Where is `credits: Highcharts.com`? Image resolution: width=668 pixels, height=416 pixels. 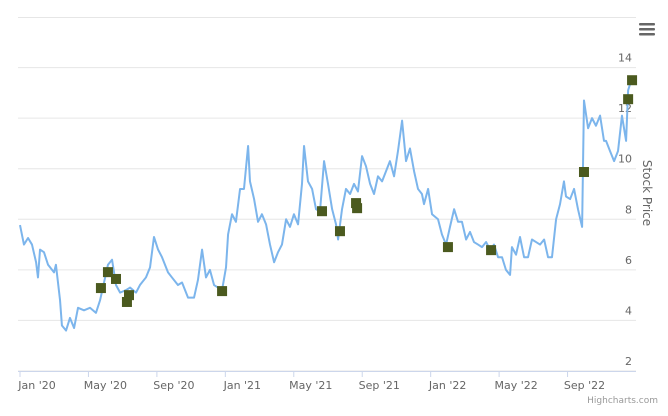 credits: Highcharts.com is located at coordinates (622, 401).